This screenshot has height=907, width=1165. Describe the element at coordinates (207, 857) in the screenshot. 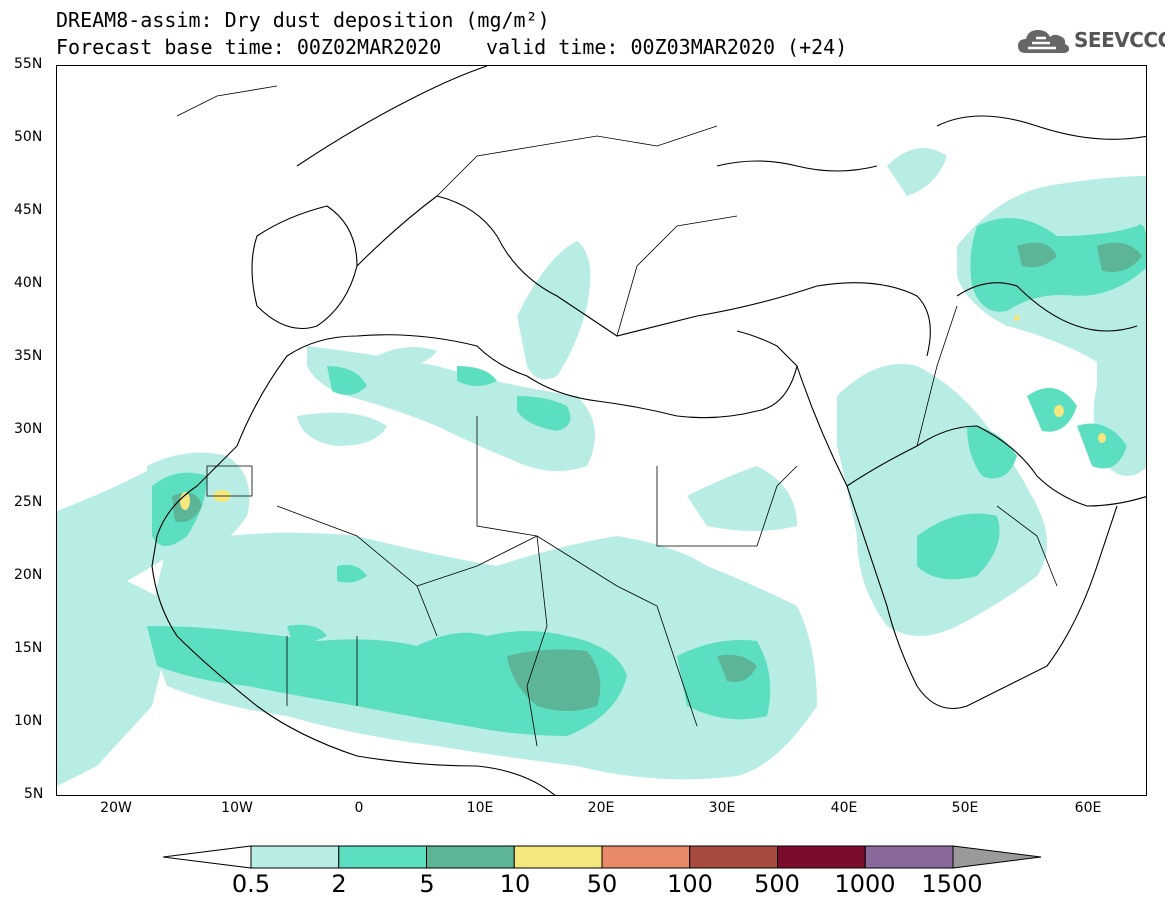

I see `colorbar-under-arrow` at that location.